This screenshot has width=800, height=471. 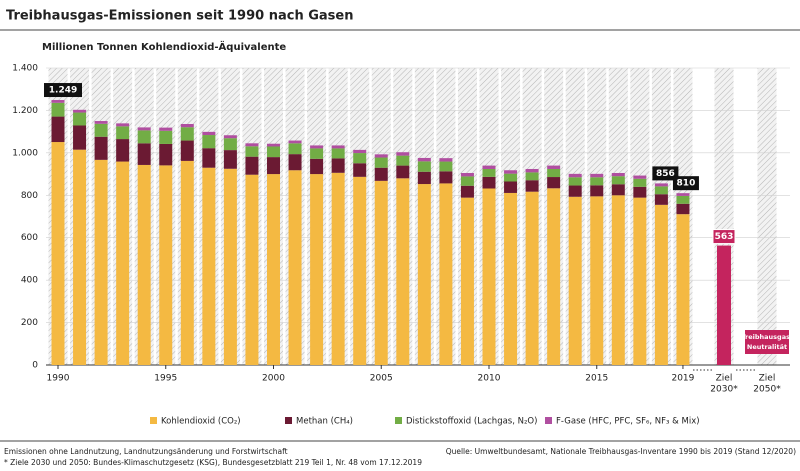 I want to click on y-tick-label: 400, so click(x=29, y=281).